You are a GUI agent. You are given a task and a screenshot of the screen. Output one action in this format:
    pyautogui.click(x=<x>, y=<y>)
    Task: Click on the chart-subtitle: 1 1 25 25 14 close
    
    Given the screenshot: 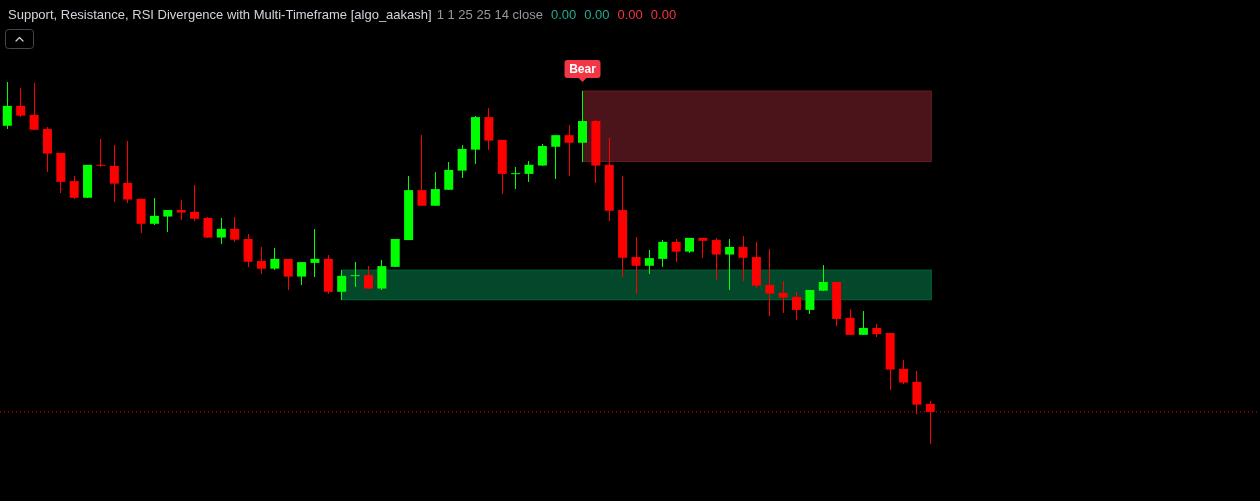 What is the action you would take?
    pyautogui.click(x=489, y=14)
    